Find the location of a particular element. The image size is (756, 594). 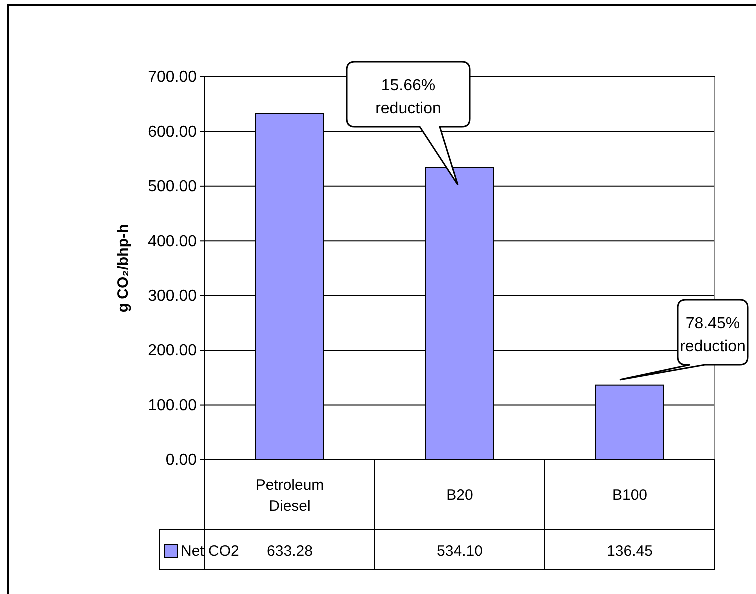

legend-label: Net CO2 is located at coordinates (210, 551).